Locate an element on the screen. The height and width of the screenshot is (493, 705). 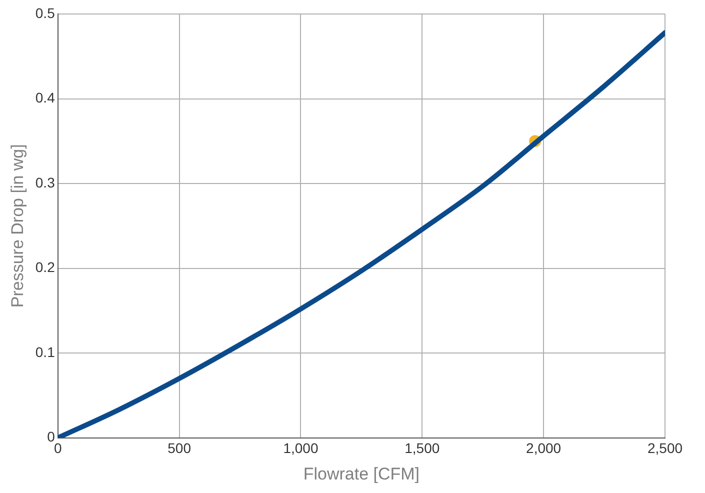
x-tick-label: 2,500 is located at coordinates (665, 448).